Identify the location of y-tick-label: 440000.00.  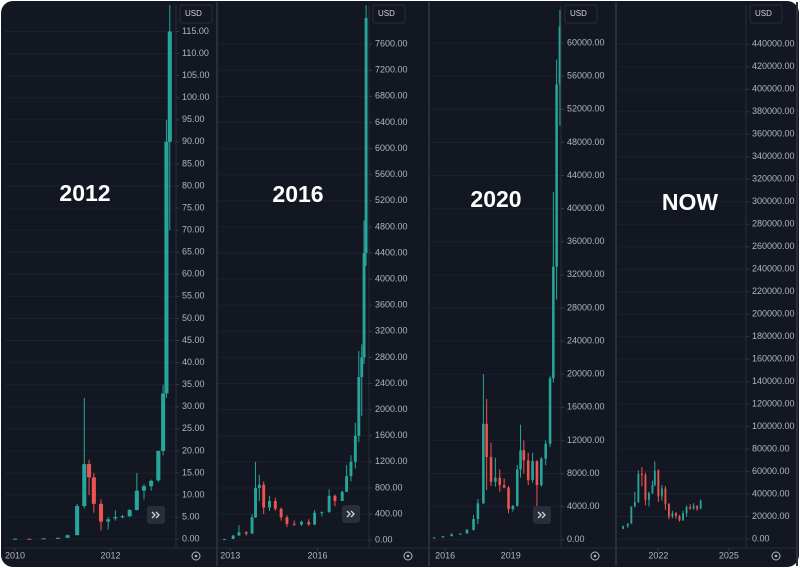
(773, 44).